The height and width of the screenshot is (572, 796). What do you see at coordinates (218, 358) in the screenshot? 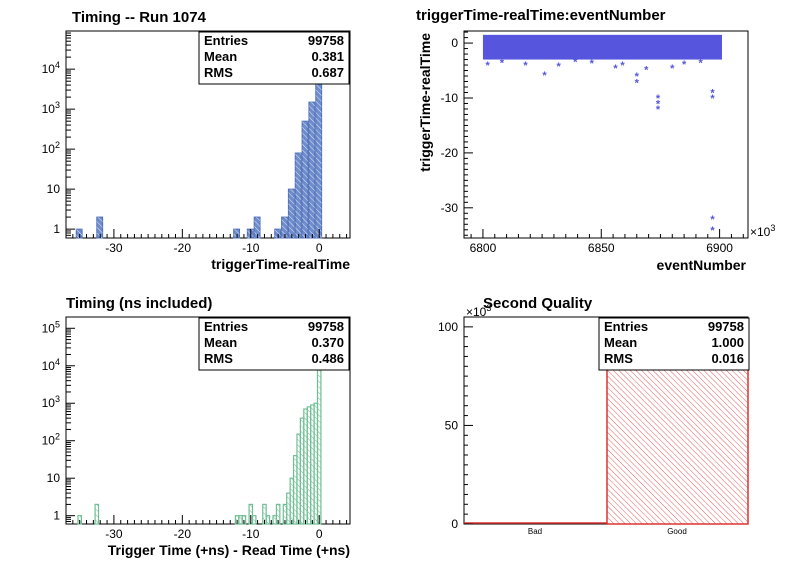
I see `timing-ns-stat-label-rms: RMS` at bounding box center [218, 358].